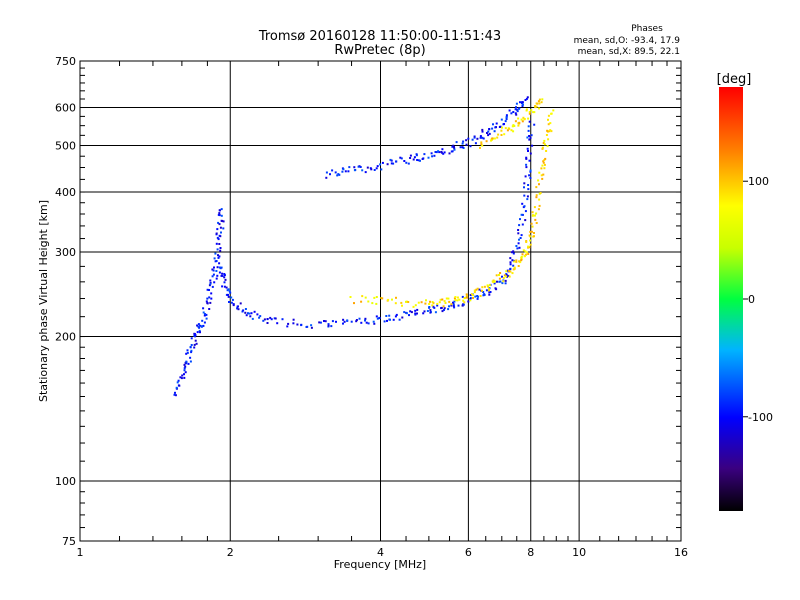  I want to click on y-tick-label: 750, so click(65, 61).